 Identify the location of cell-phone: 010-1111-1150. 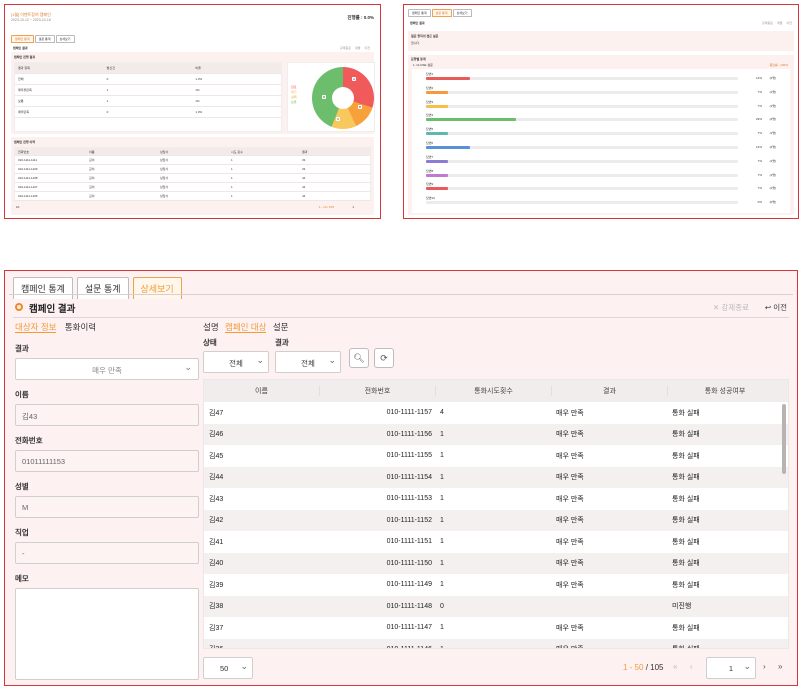
(409, 563).